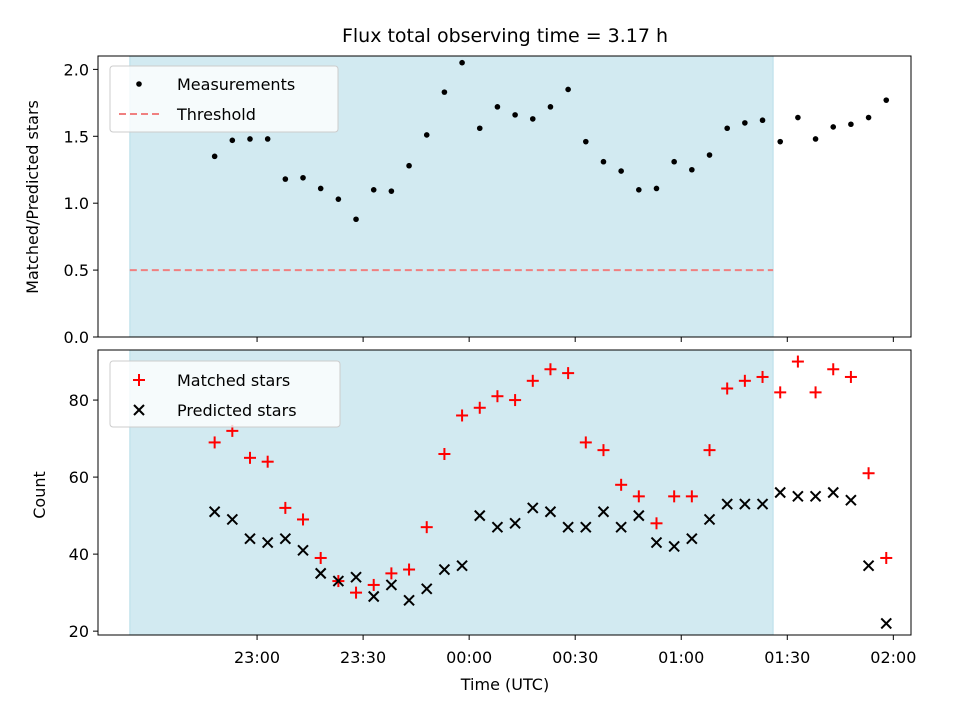 The width and height of the screenshot is (960, 720). Describe the element at coordinates (32, 197) in the screenshot. I see `ratio-y-axis-label: Matched/Predicted stars` at that location.